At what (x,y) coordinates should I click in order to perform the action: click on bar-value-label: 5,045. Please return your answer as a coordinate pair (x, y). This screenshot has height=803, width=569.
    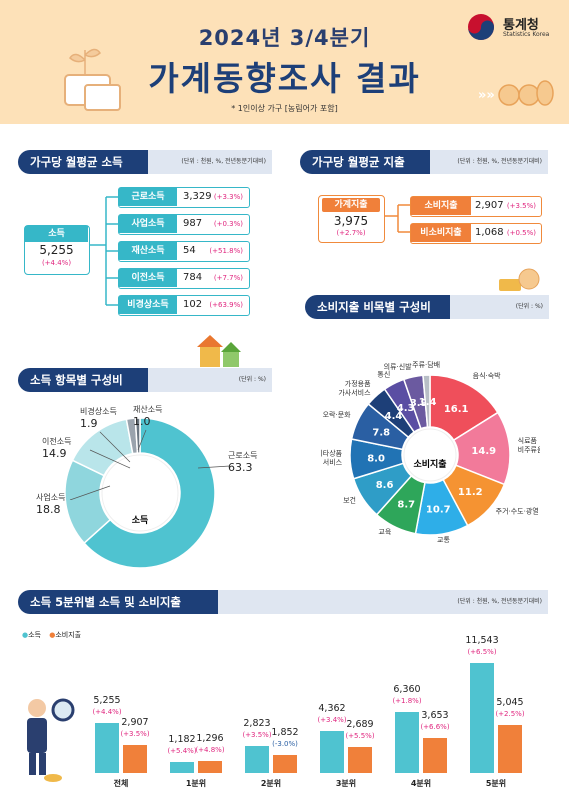
    Looking at the image, I should click on (510, 702).